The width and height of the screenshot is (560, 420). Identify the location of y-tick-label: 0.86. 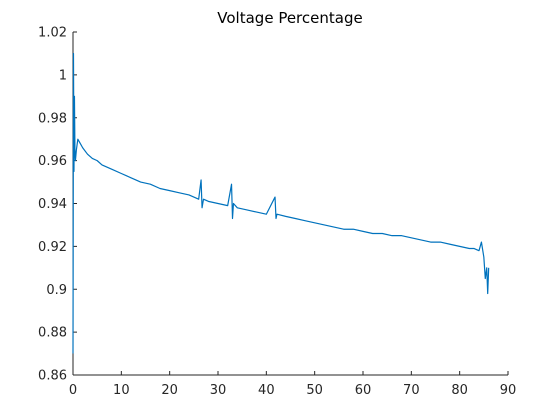
(52, 376).